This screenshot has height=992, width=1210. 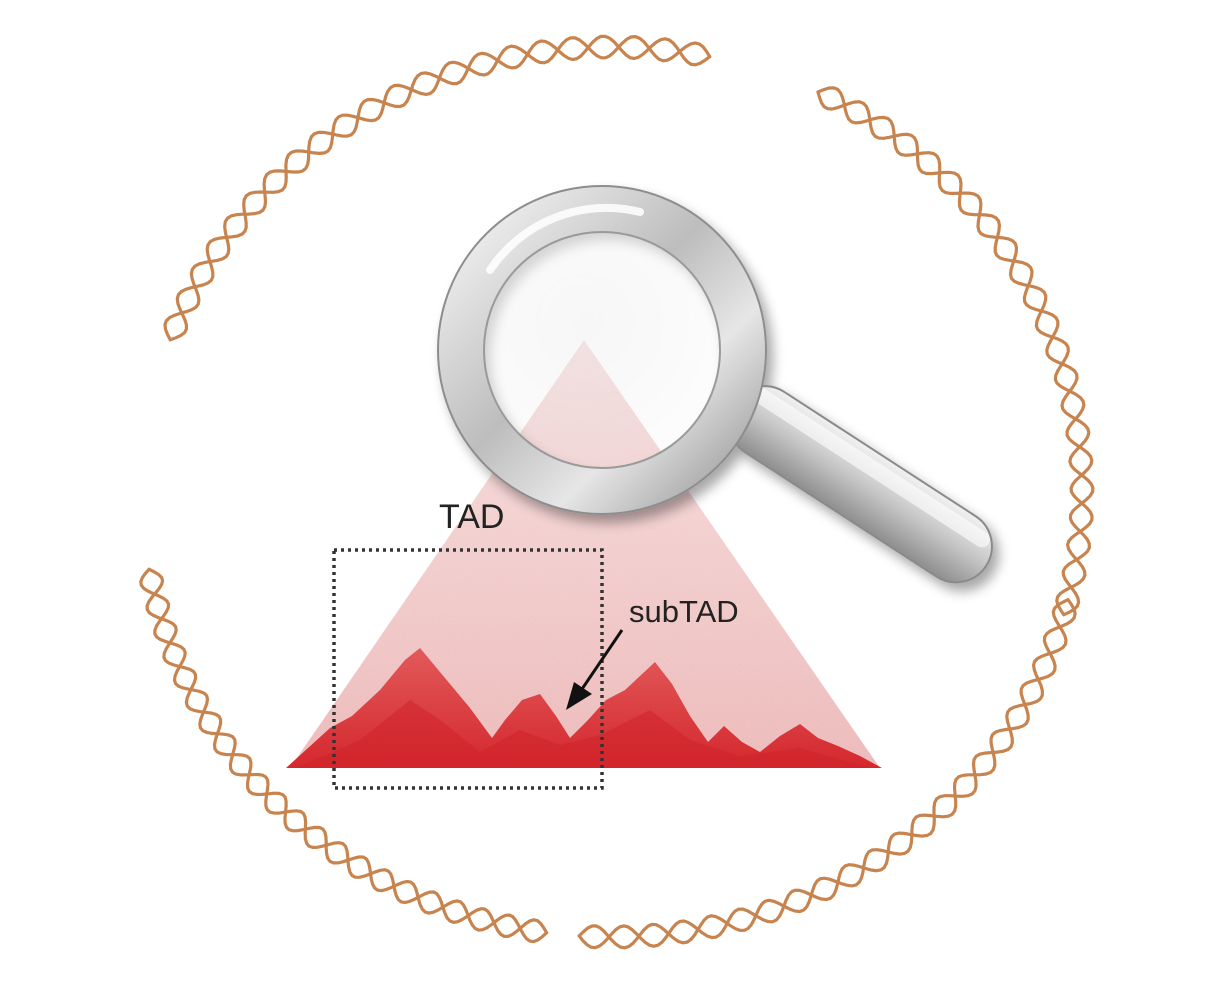 What do you see at coordinates (860, 484) in the screenshot?
I see `magnifier-handle` at bounding box center [860, 484].